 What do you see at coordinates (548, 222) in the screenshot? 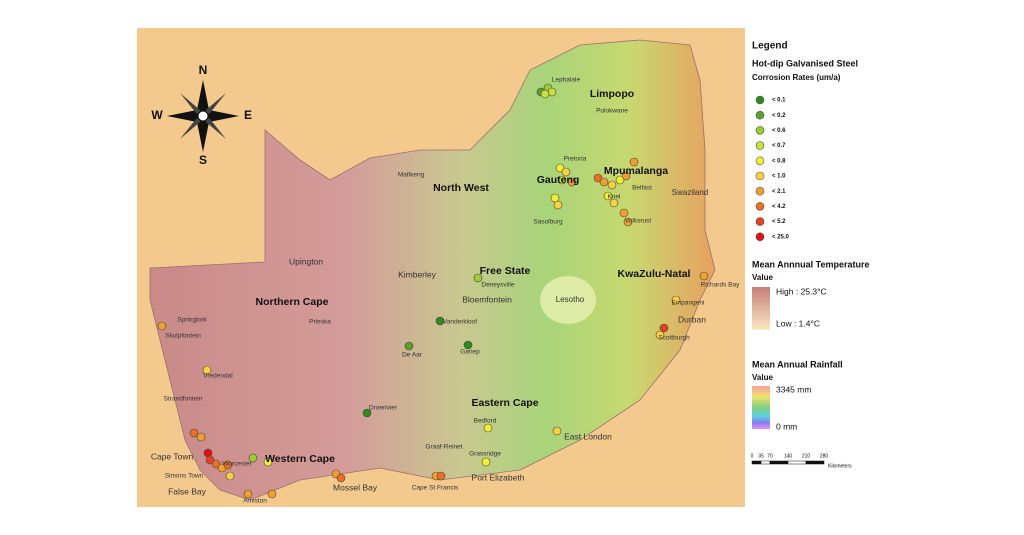
I see `place-label: Sasolburg` at bounding box center [548, 222].